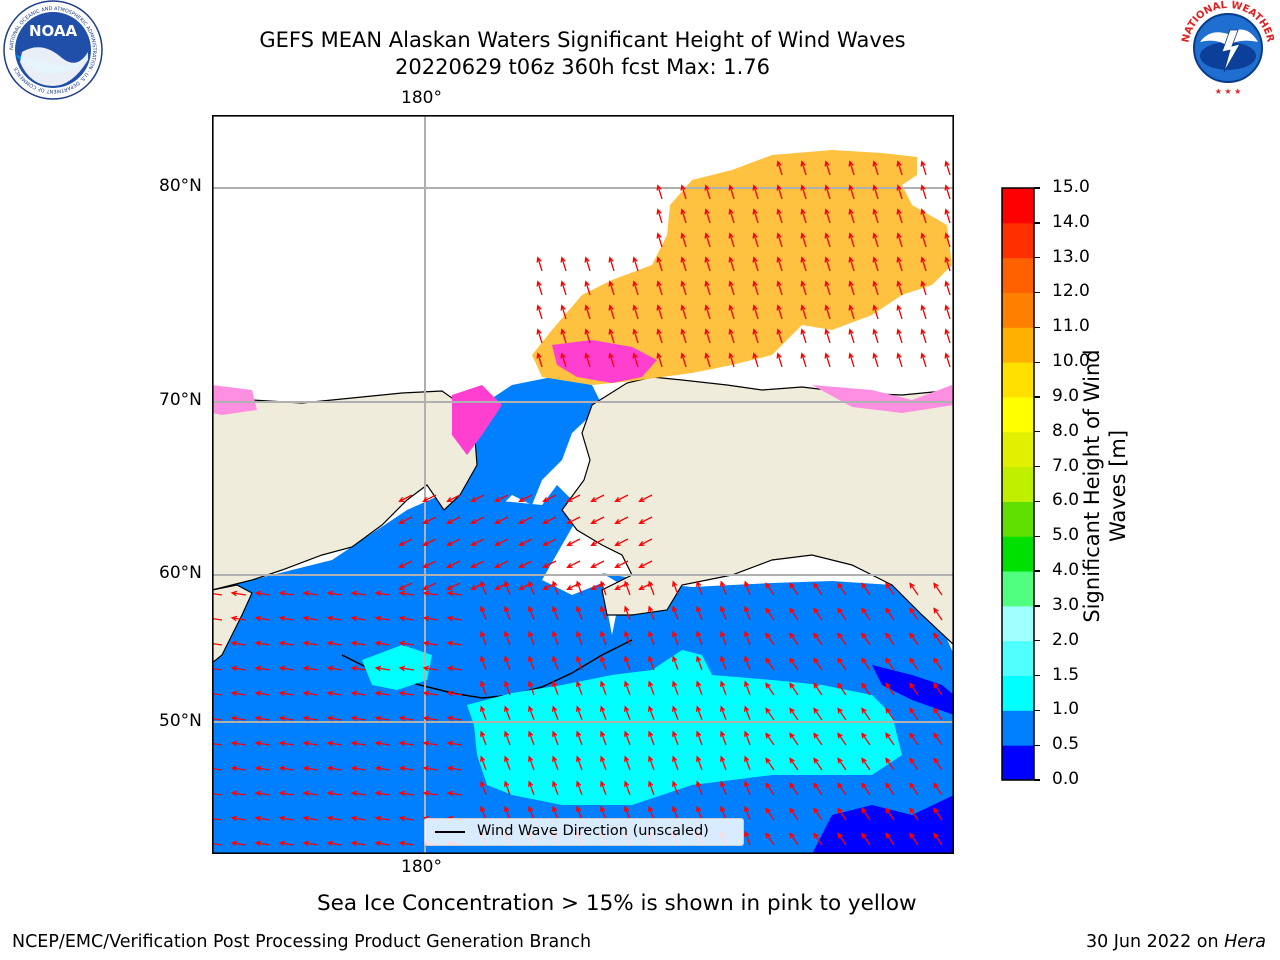 The width and height of the screenshot is (1280, 960). I want to click on low-wave-patch-se, so click(883, 824).